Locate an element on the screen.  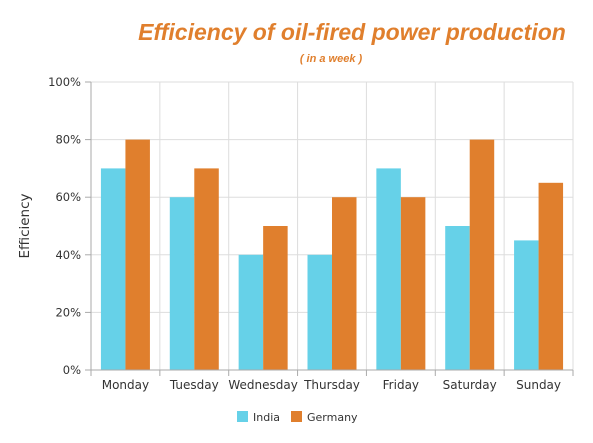
bar-india-saturday is located at coordinates (457, 298).